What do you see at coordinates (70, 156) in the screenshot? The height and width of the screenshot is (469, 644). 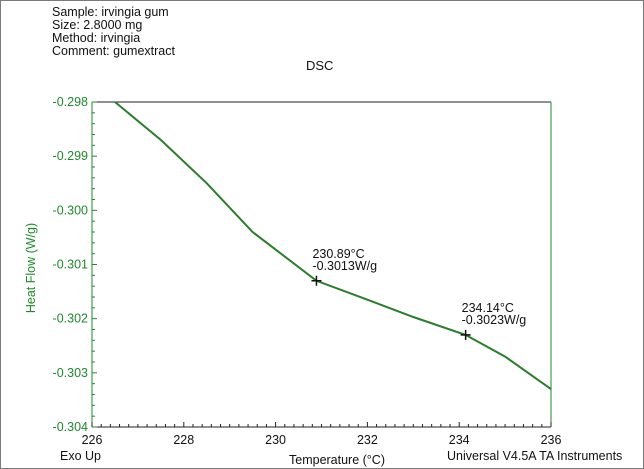 I see `y-tick-label: -0.299` at bounding box center [70, 156].